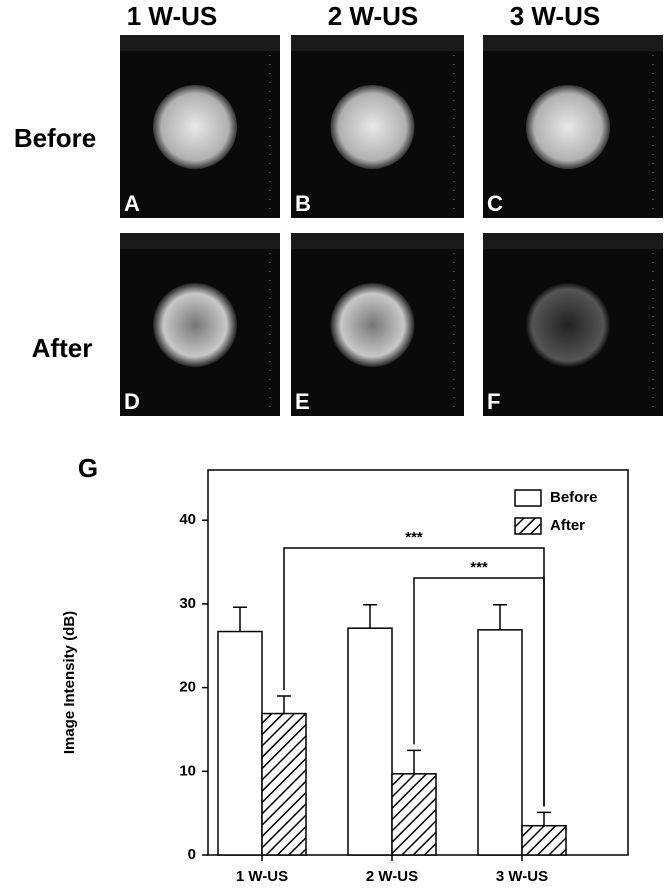 The width and height of the screenshot is (666, 893). What do you see at coordinates (55, 138) in the screenshot?
I see `row-label: Before` at bounding box center [55, 138].